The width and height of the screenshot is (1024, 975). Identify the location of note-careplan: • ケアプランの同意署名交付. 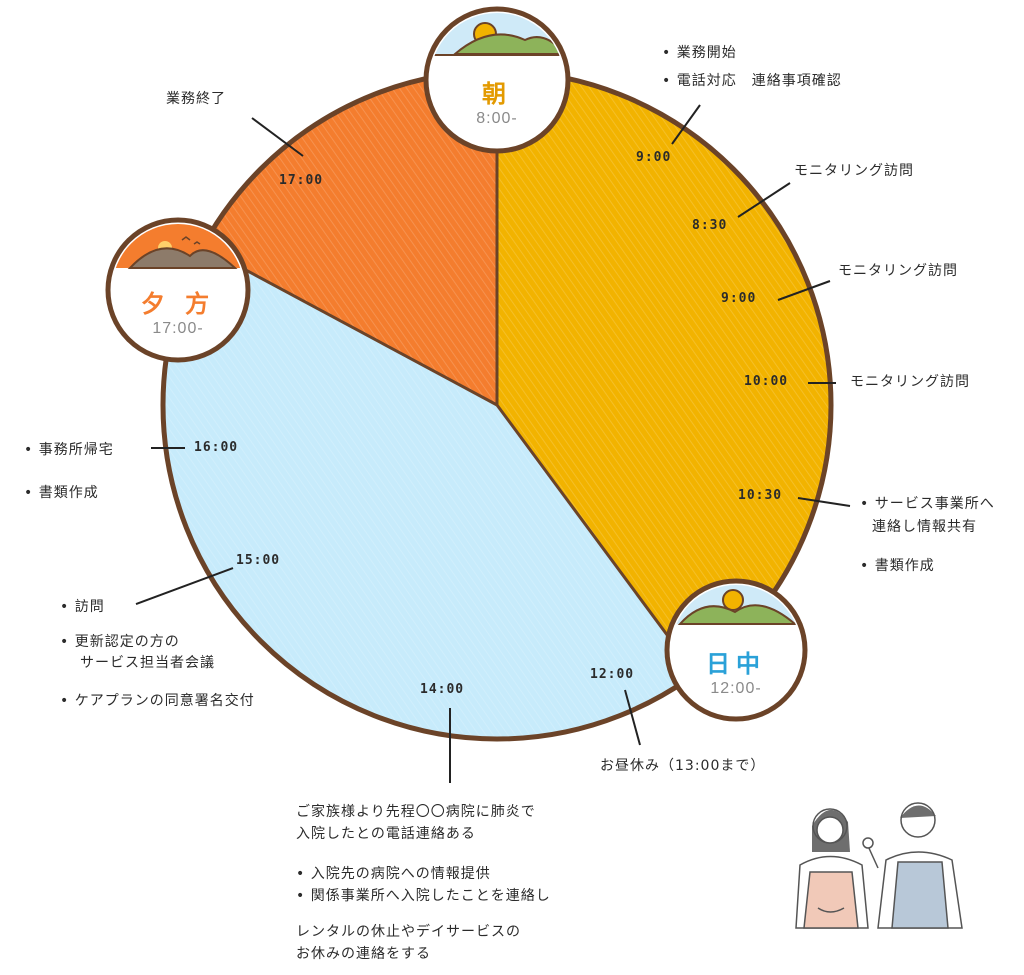
(157, 701).